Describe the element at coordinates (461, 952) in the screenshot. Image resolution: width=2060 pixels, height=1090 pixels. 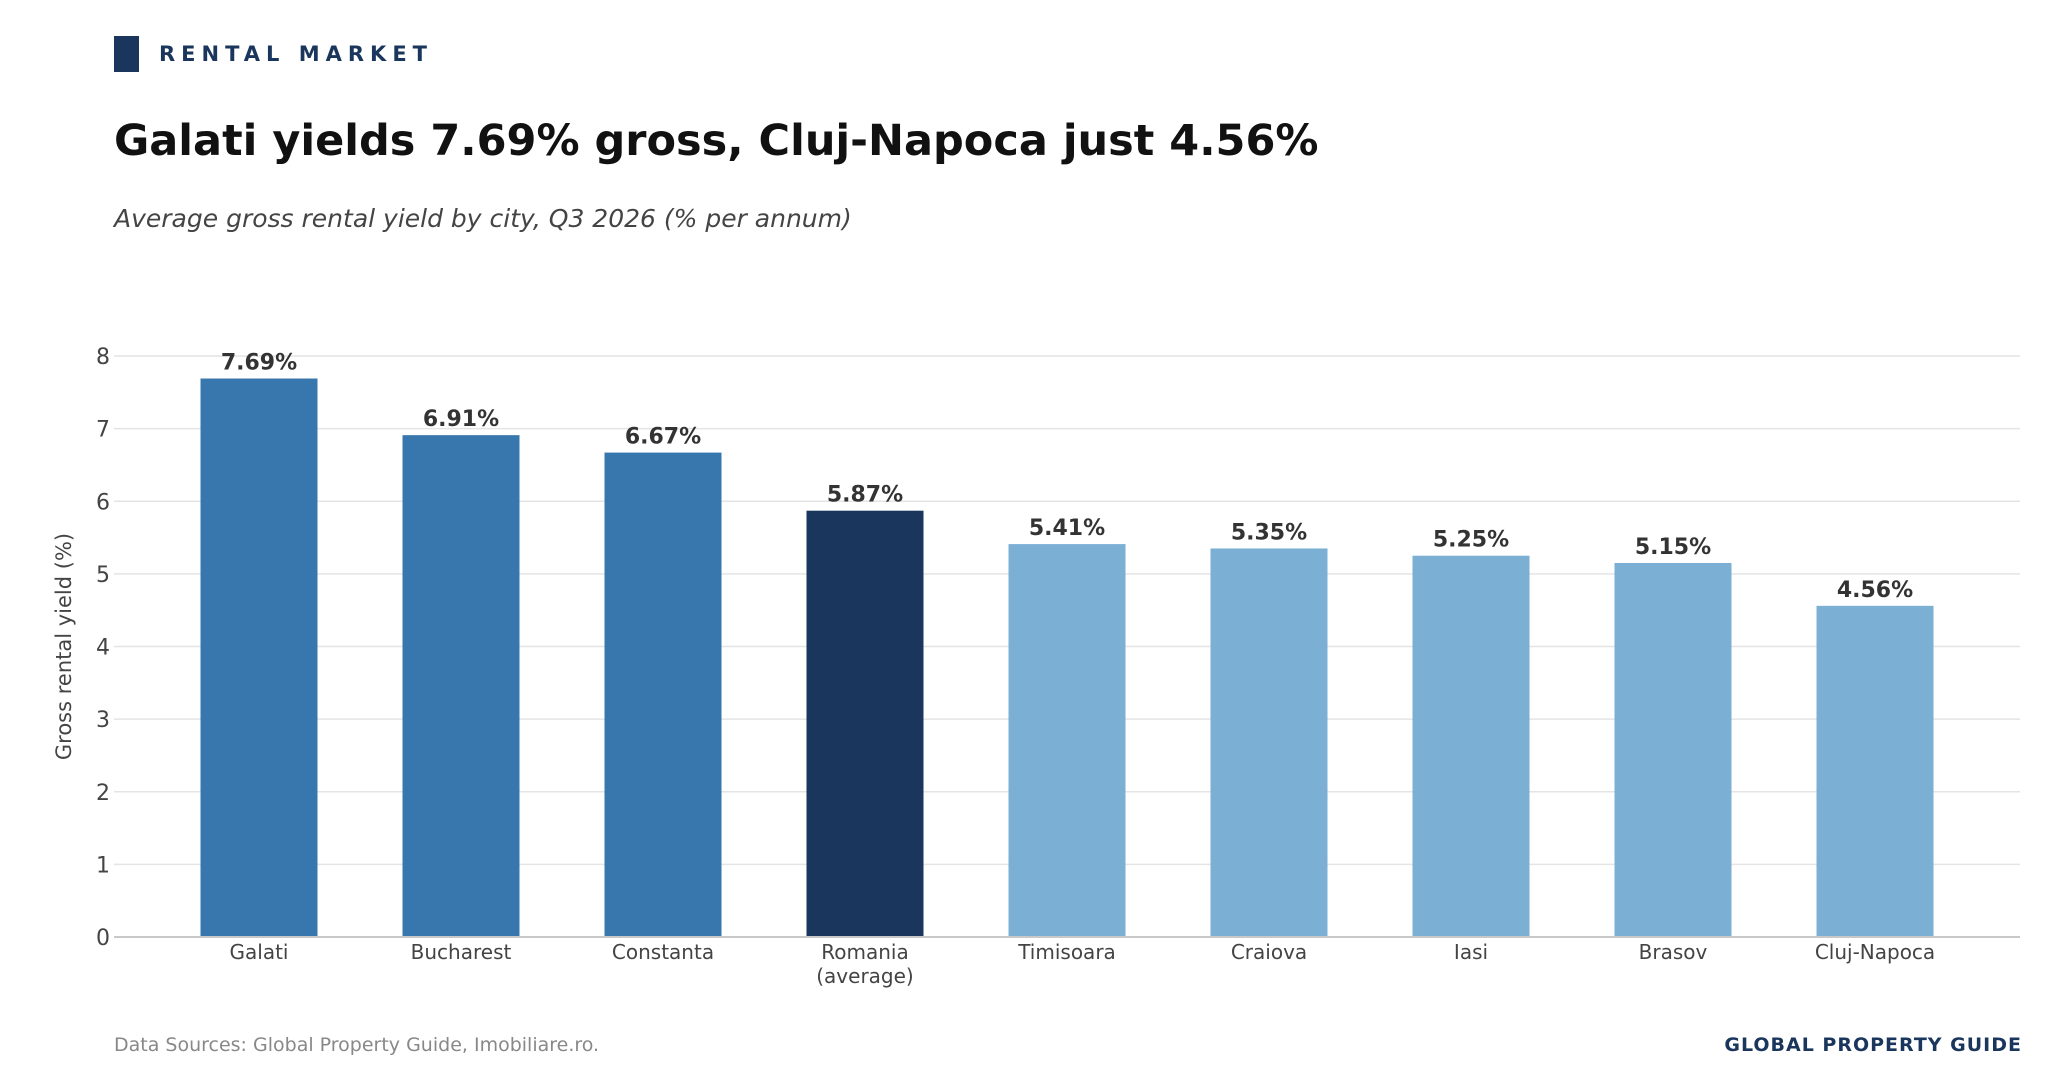
I see `x-tick-label: Bucharest` at that location.